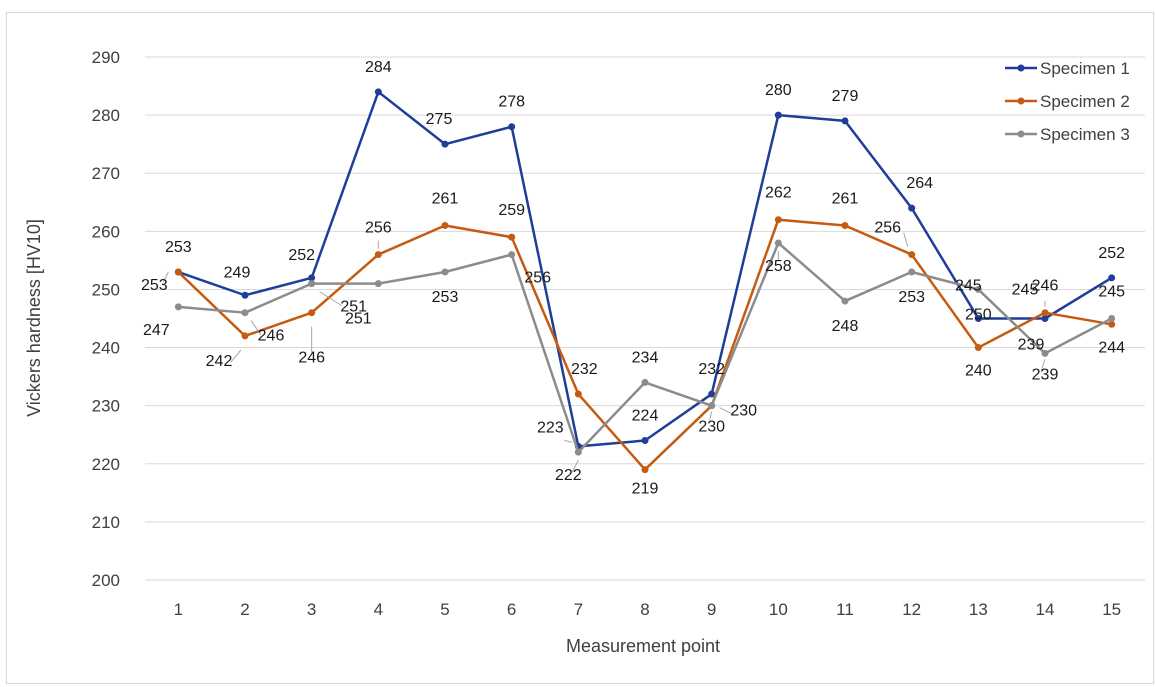  Describe the element at coordinates (845, 96) in the screenshot. I see `data-label: 279` at that location.